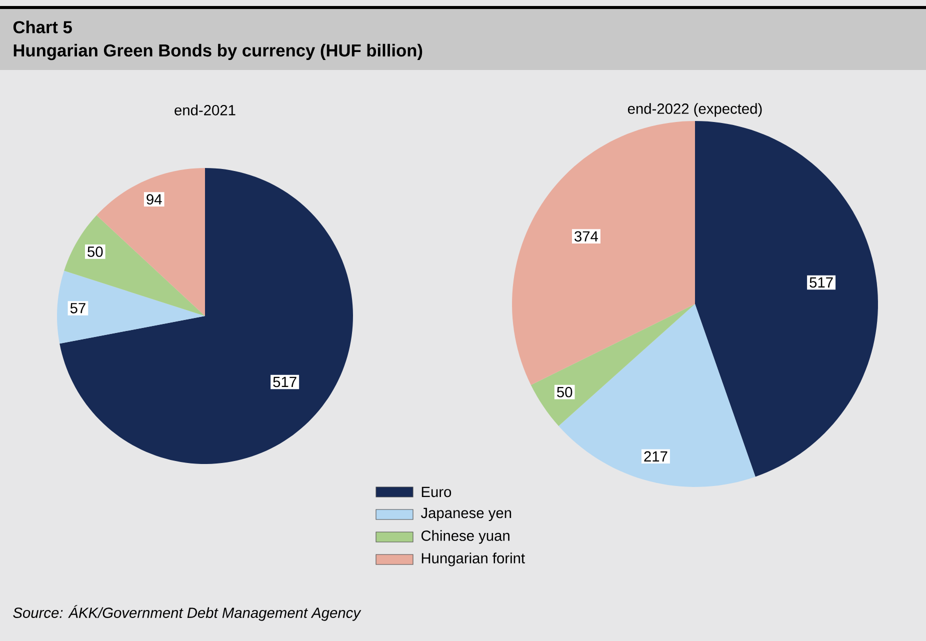 This screenshot has height=641, width=926. I want to click on data-label: 94, so click(154, 199).